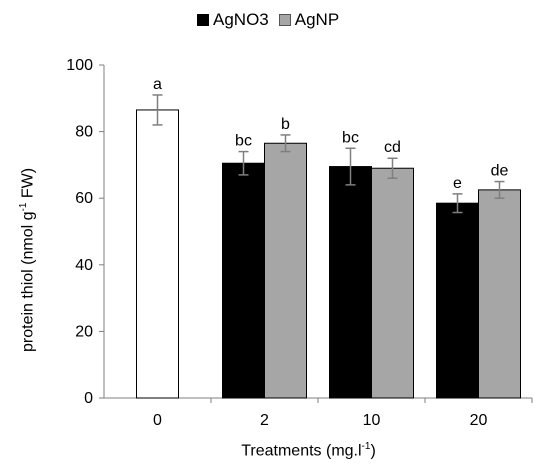  Describe the element at coordinates (88, 398) in the screenshot. I see `y-tick-label: 0` at that location.